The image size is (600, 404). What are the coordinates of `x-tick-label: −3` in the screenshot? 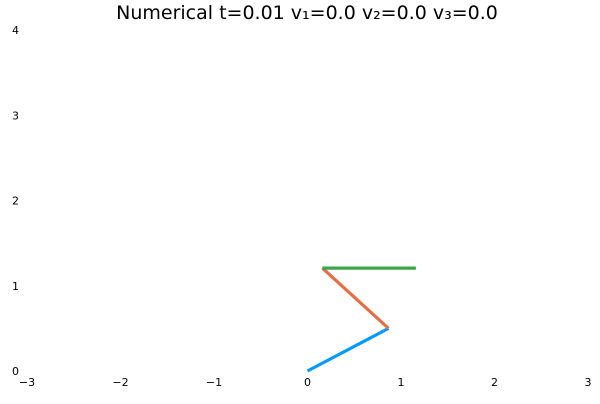 It's located at (27, 382).